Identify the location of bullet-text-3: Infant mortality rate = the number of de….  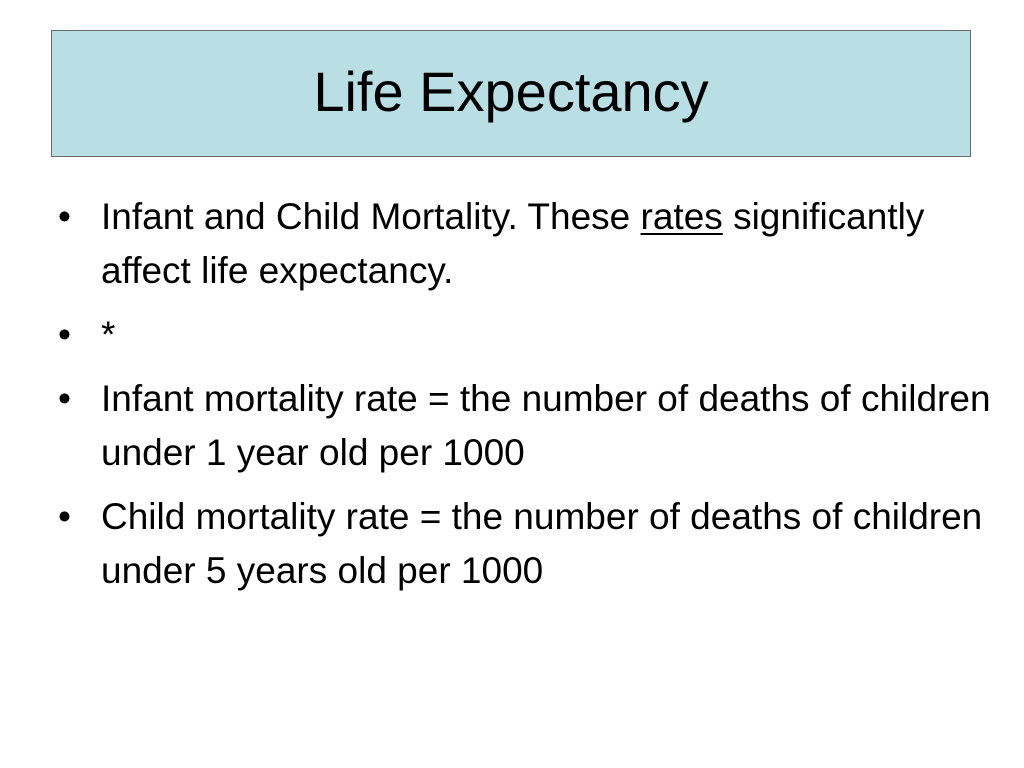
(546, 425).